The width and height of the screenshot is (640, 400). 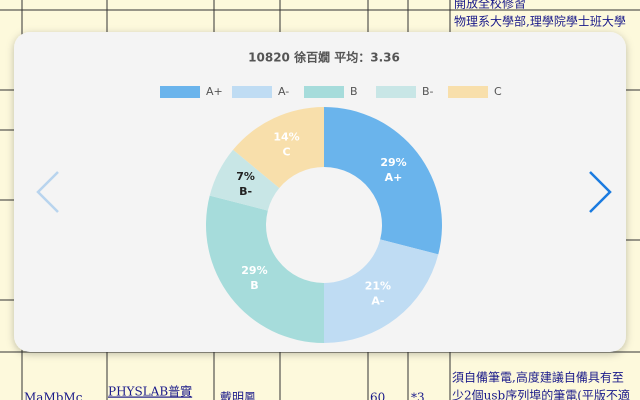 I want to click on legend-label: A-, so click(x=283, y=91).